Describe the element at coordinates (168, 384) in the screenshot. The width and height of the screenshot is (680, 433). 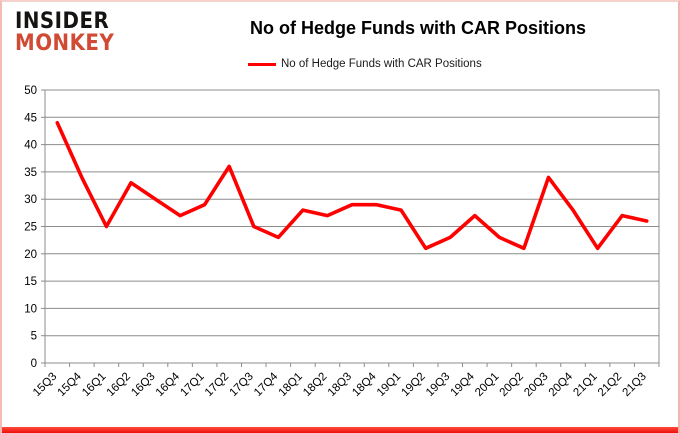
I see `xtick-label-16Q4: 16Q4` at that location.